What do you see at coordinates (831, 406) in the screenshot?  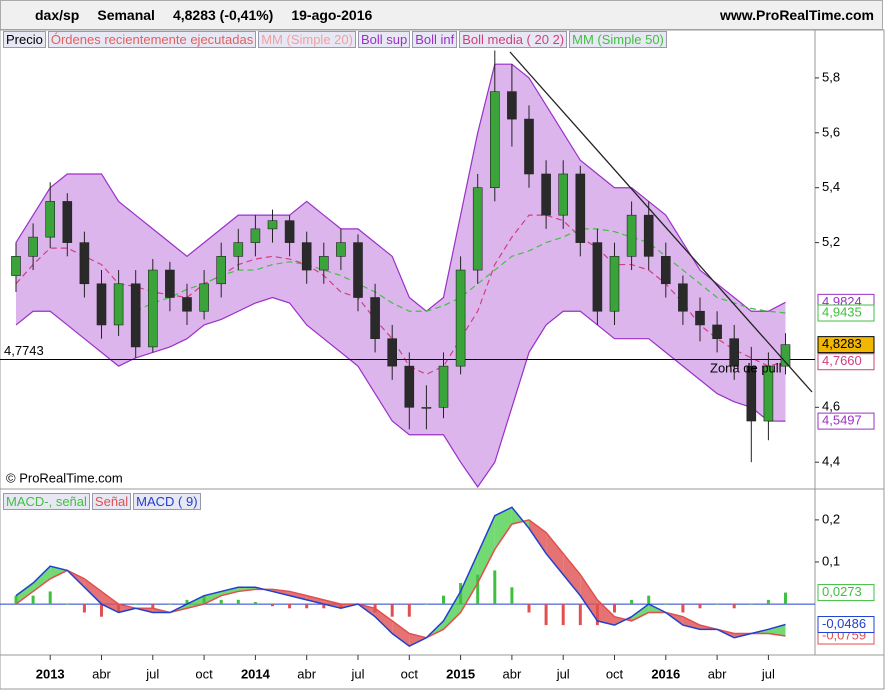 I see `y-tick-label: 4,6` at bounding box center [831, 406].